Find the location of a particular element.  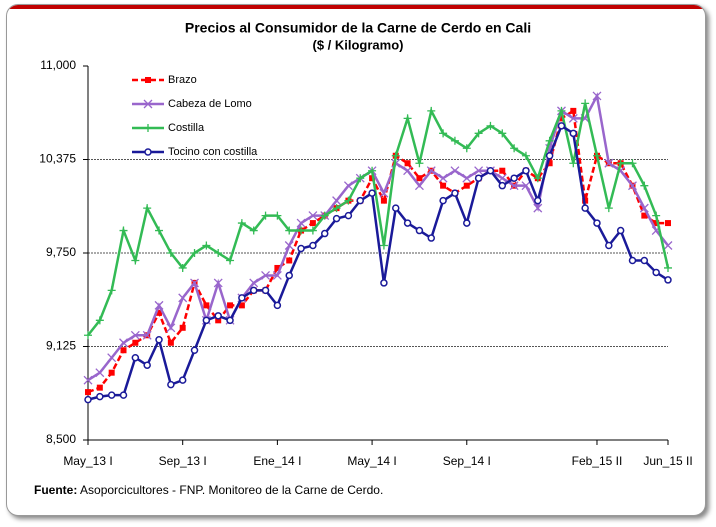

legend-label: Costilla is located at coordinates (186, 128).